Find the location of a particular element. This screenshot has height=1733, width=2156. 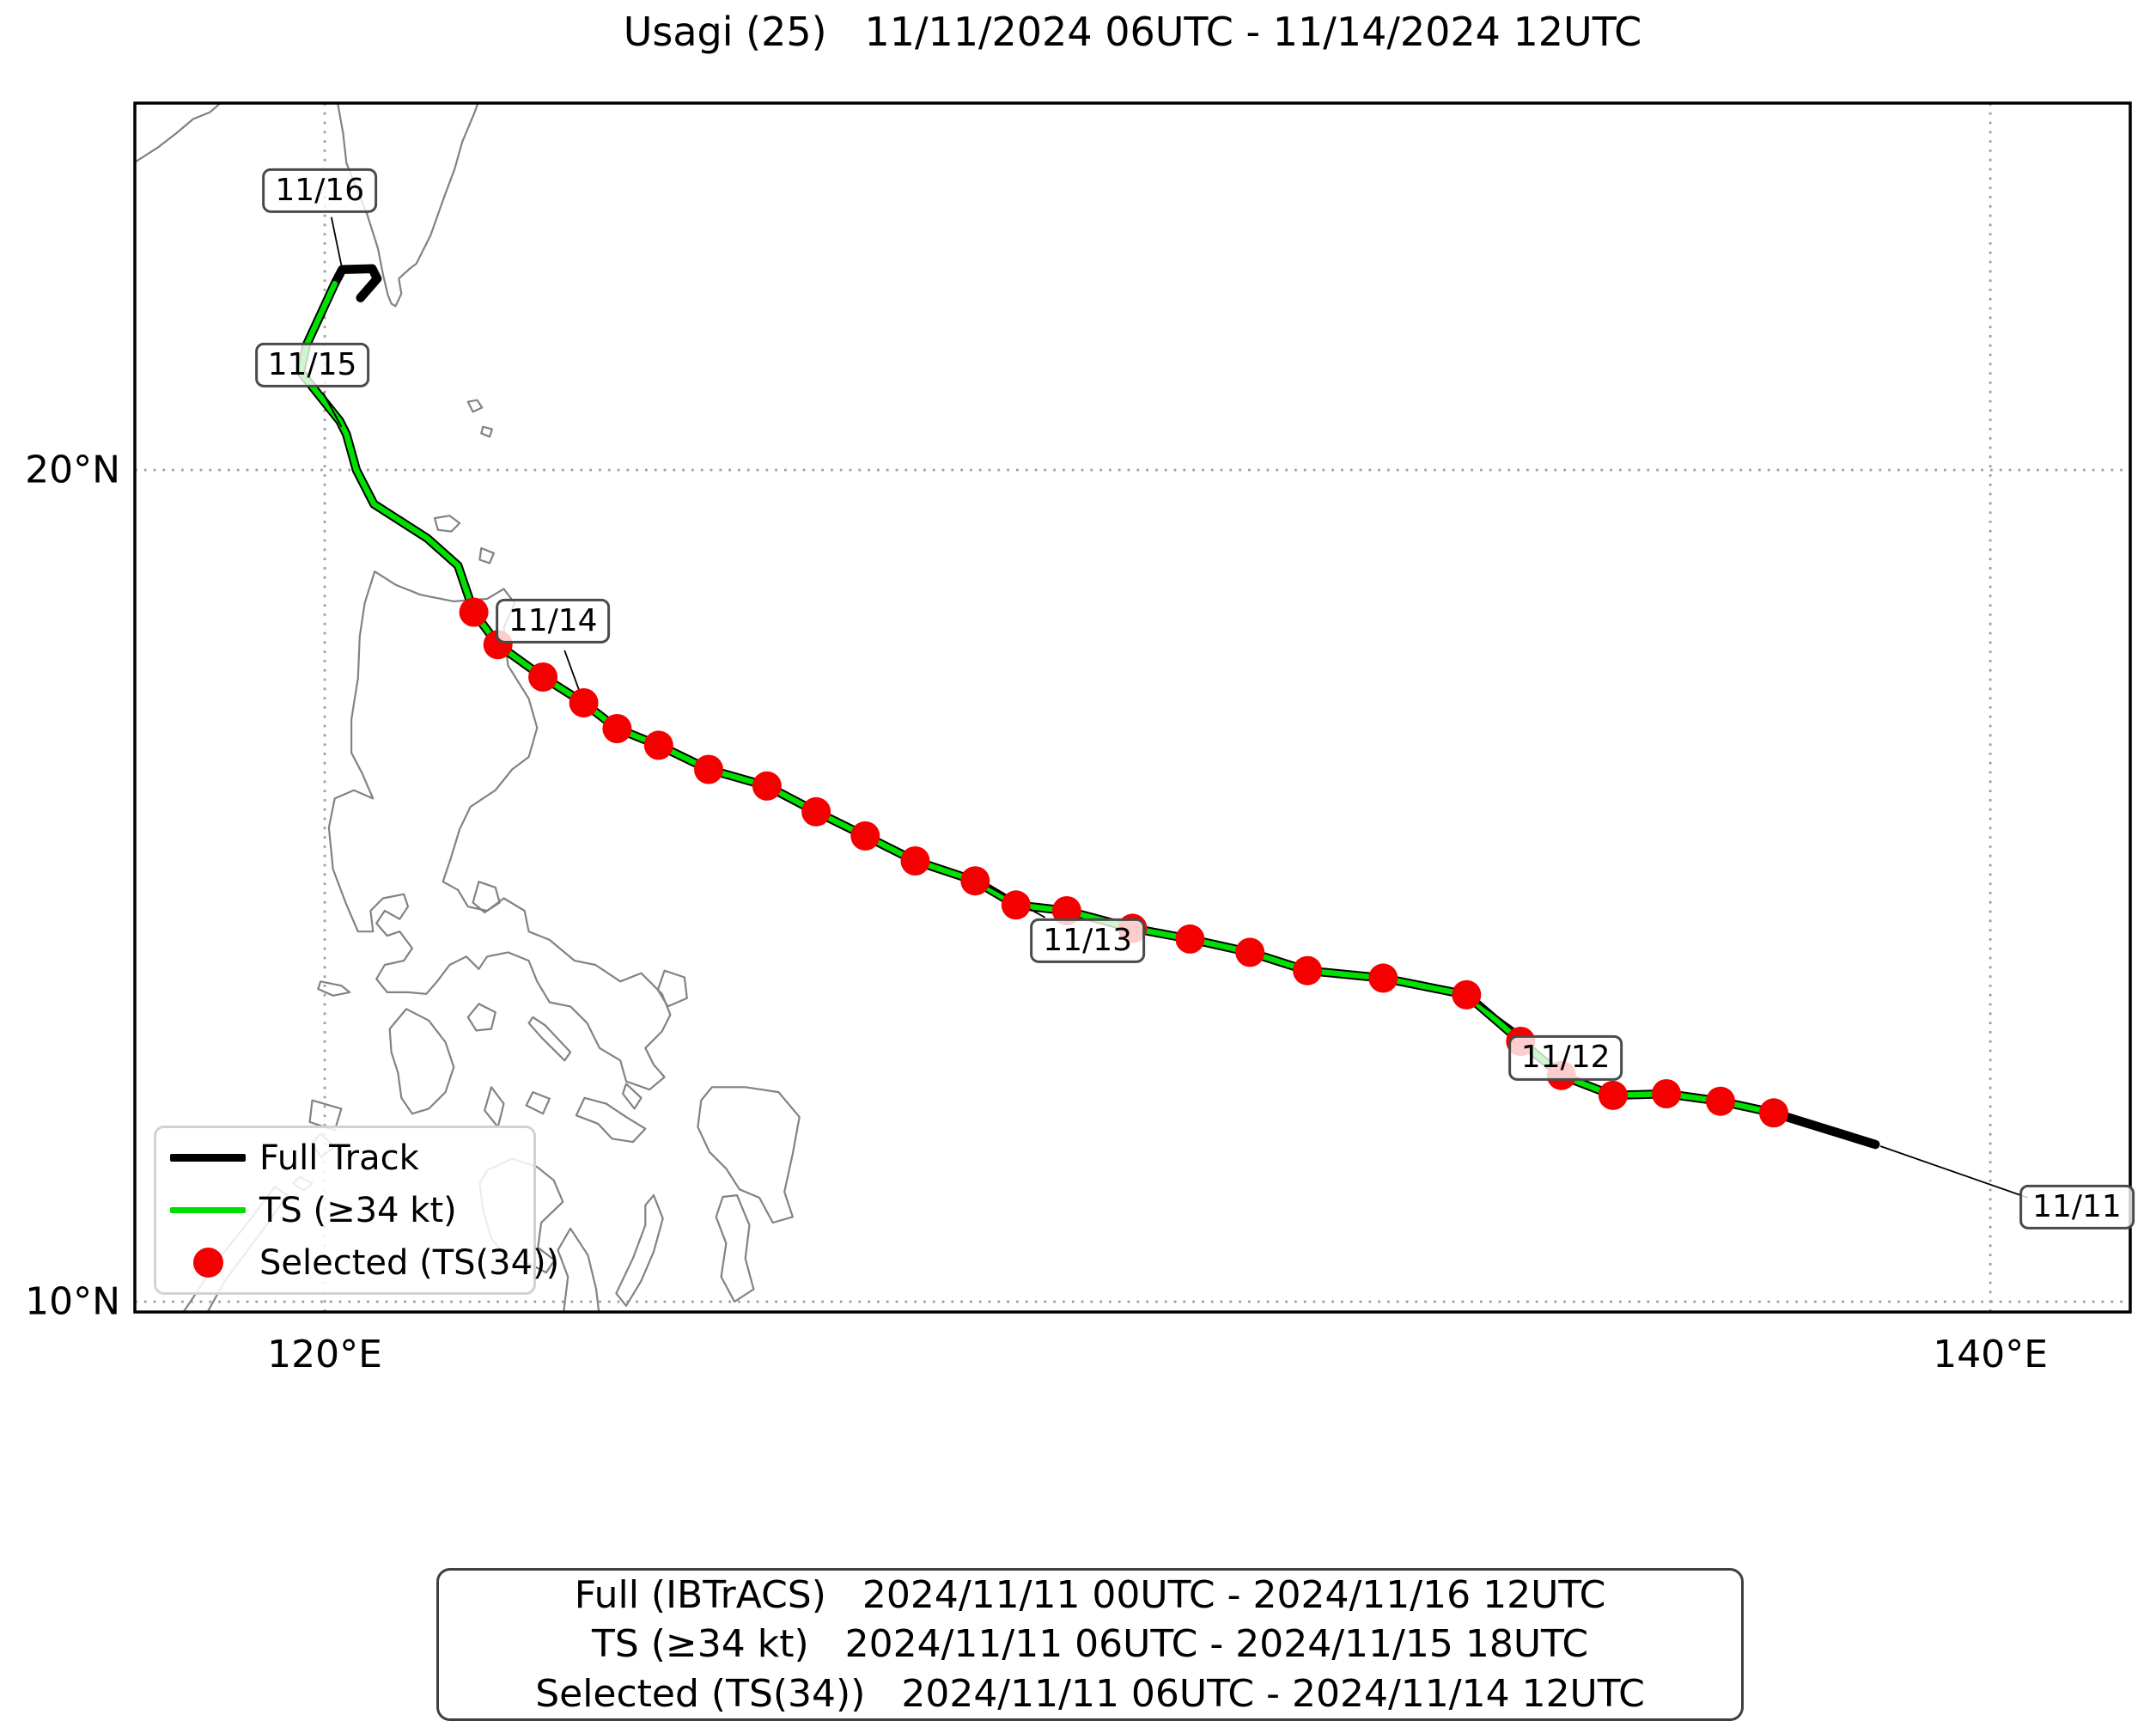

x-tick-120E: 120°E is located at coordinates (324, 1354).